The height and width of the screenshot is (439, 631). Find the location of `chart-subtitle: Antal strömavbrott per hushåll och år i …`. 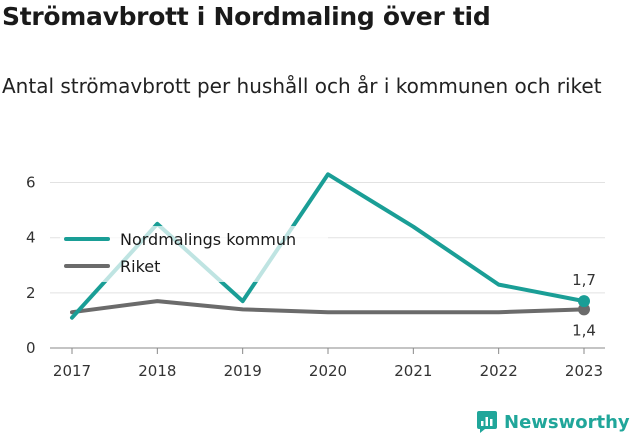

chart-subtitle: Antal strömavbrott per hushåll och år i … is located at coordinates (302, 86).